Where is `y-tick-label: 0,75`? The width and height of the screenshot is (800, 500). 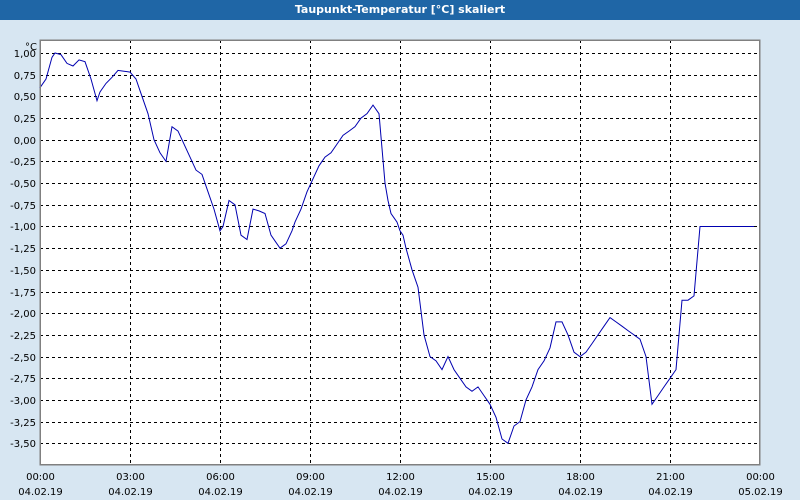
y-tick-label: 0,75 is located at coordinates (25, 76).